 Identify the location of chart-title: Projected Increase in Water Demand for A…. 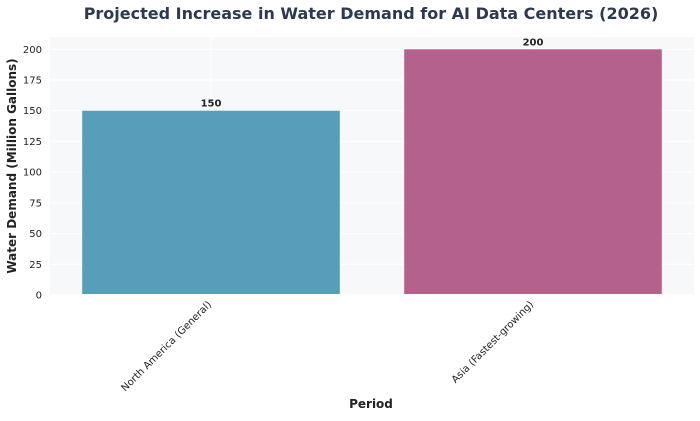
(371, 13).